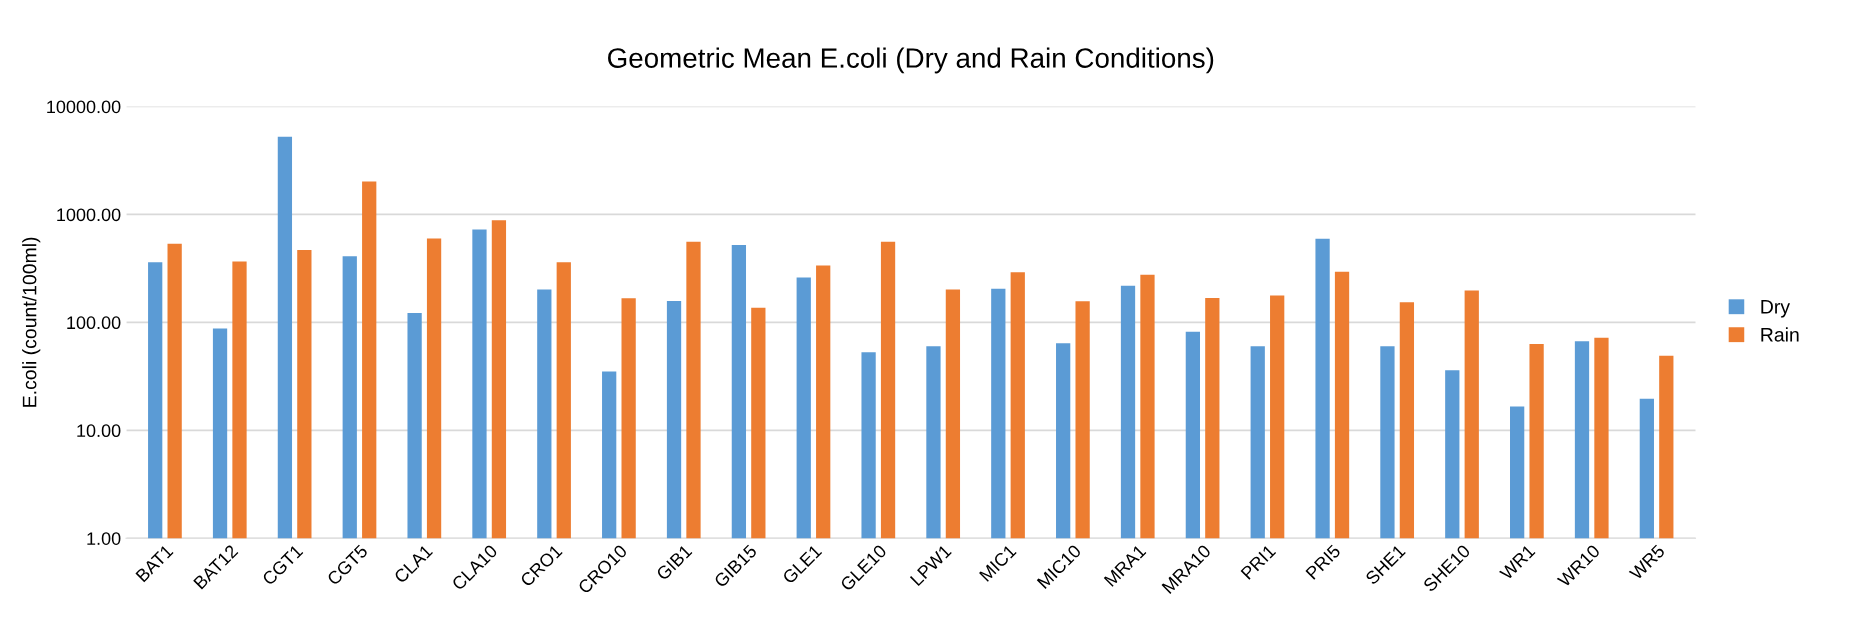 The height and width of the screenshot is (634, 1853). Describe the element at coordinates (84, 107) in the screenshot. I see `y-tick-label: 10000.00` at that location.